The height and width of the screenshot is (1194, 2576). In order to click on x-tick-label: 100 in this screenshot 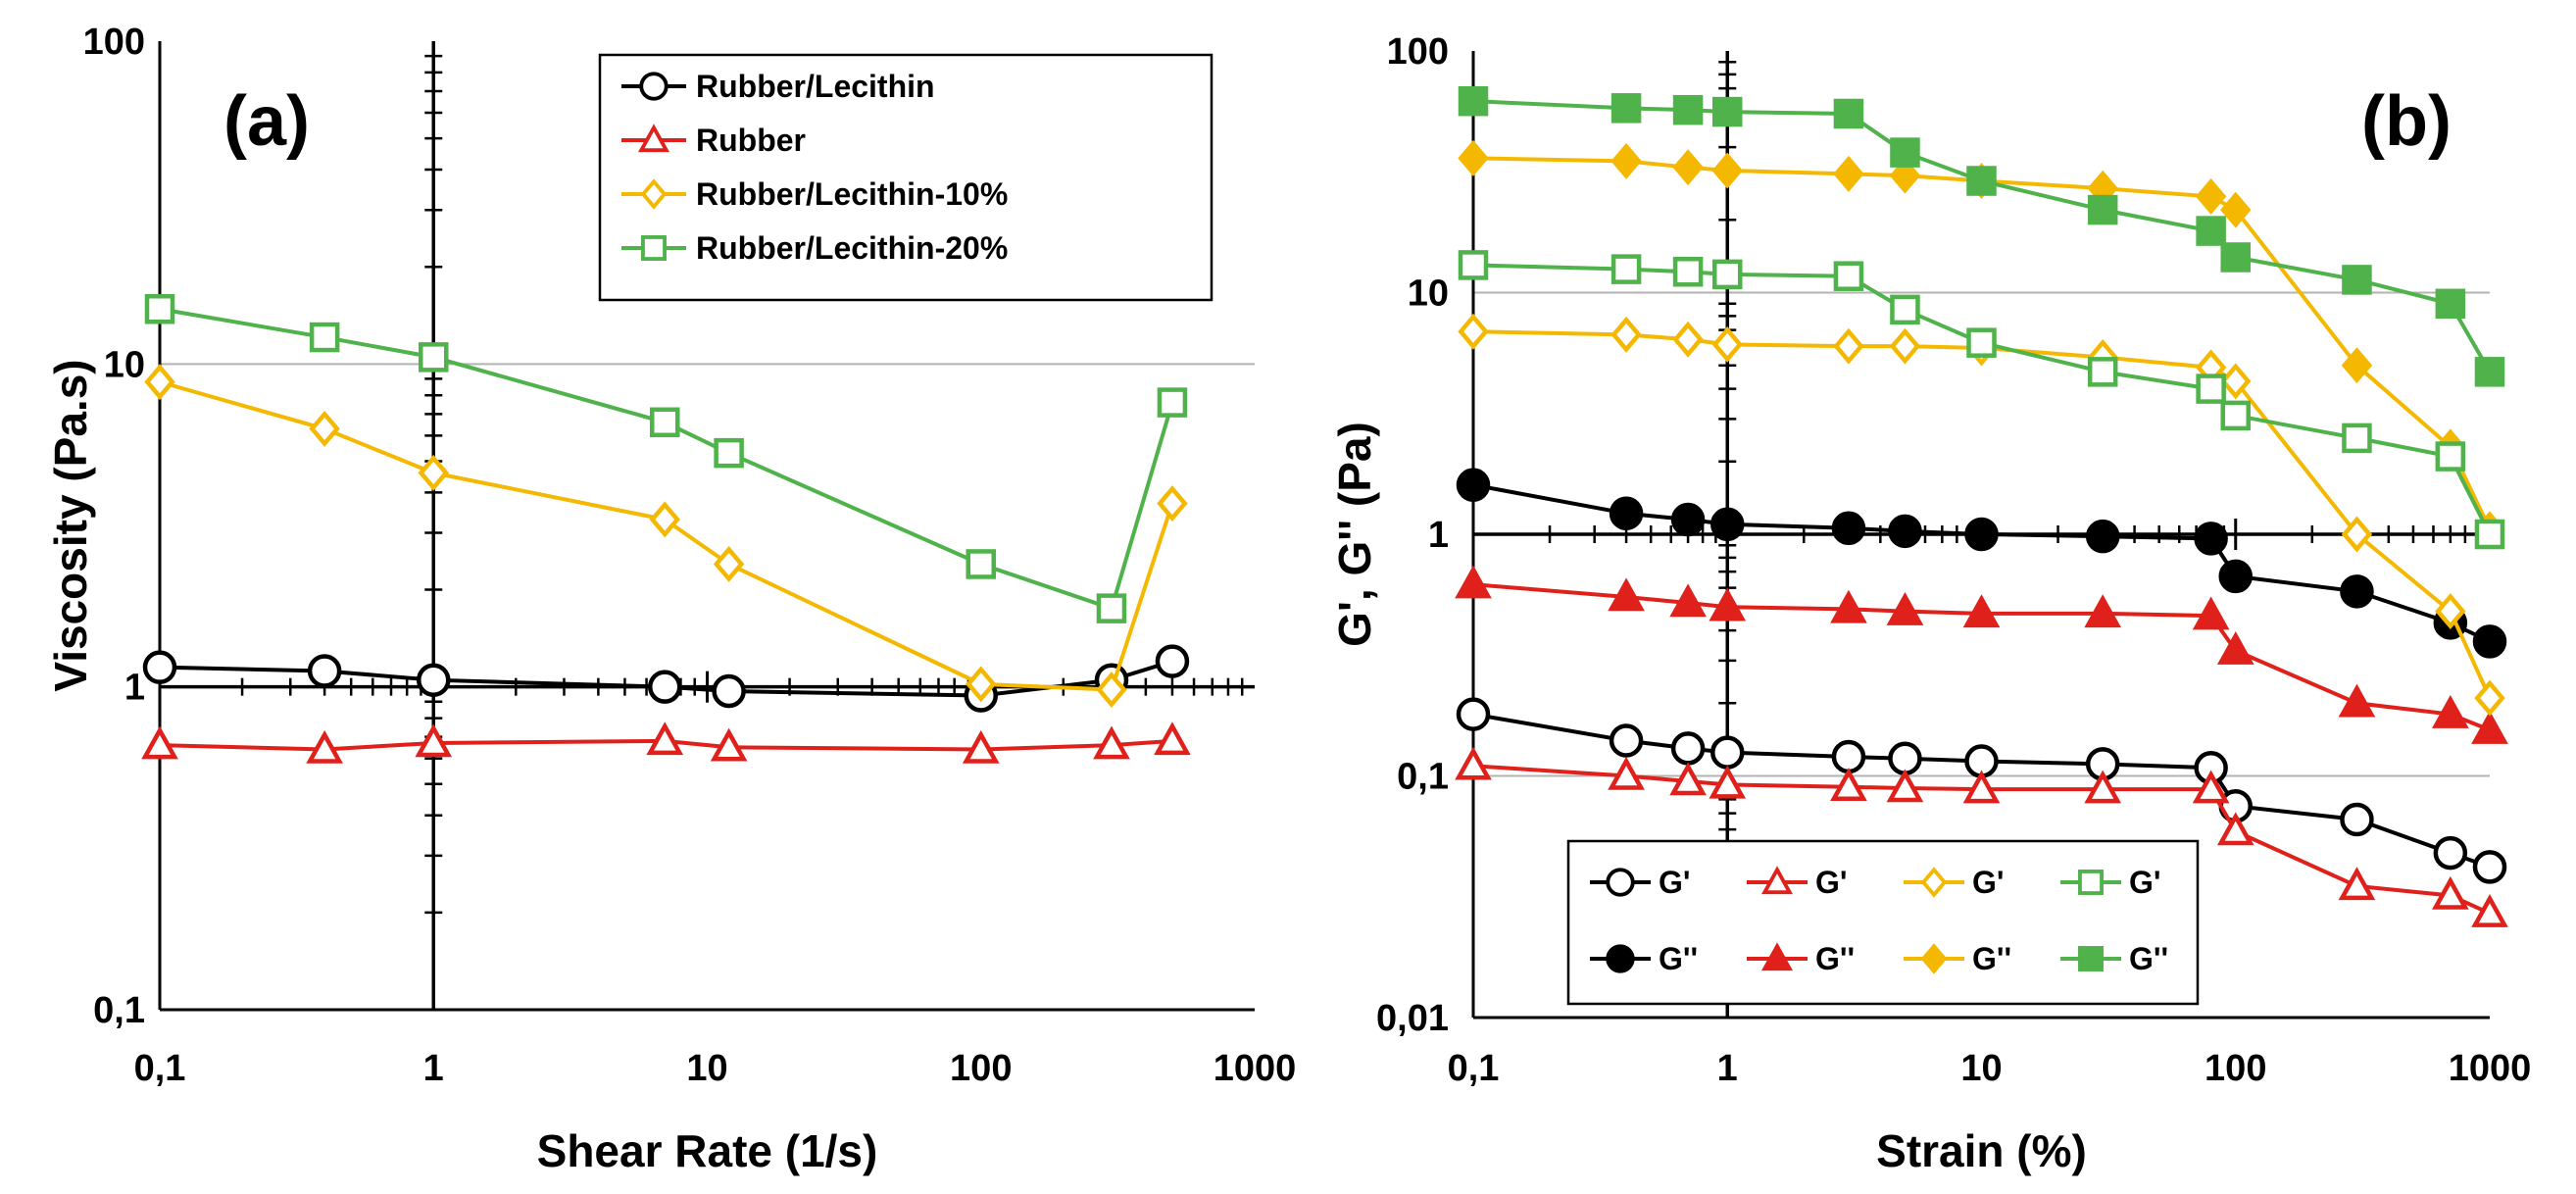, I will do `click(981, 1068)`.